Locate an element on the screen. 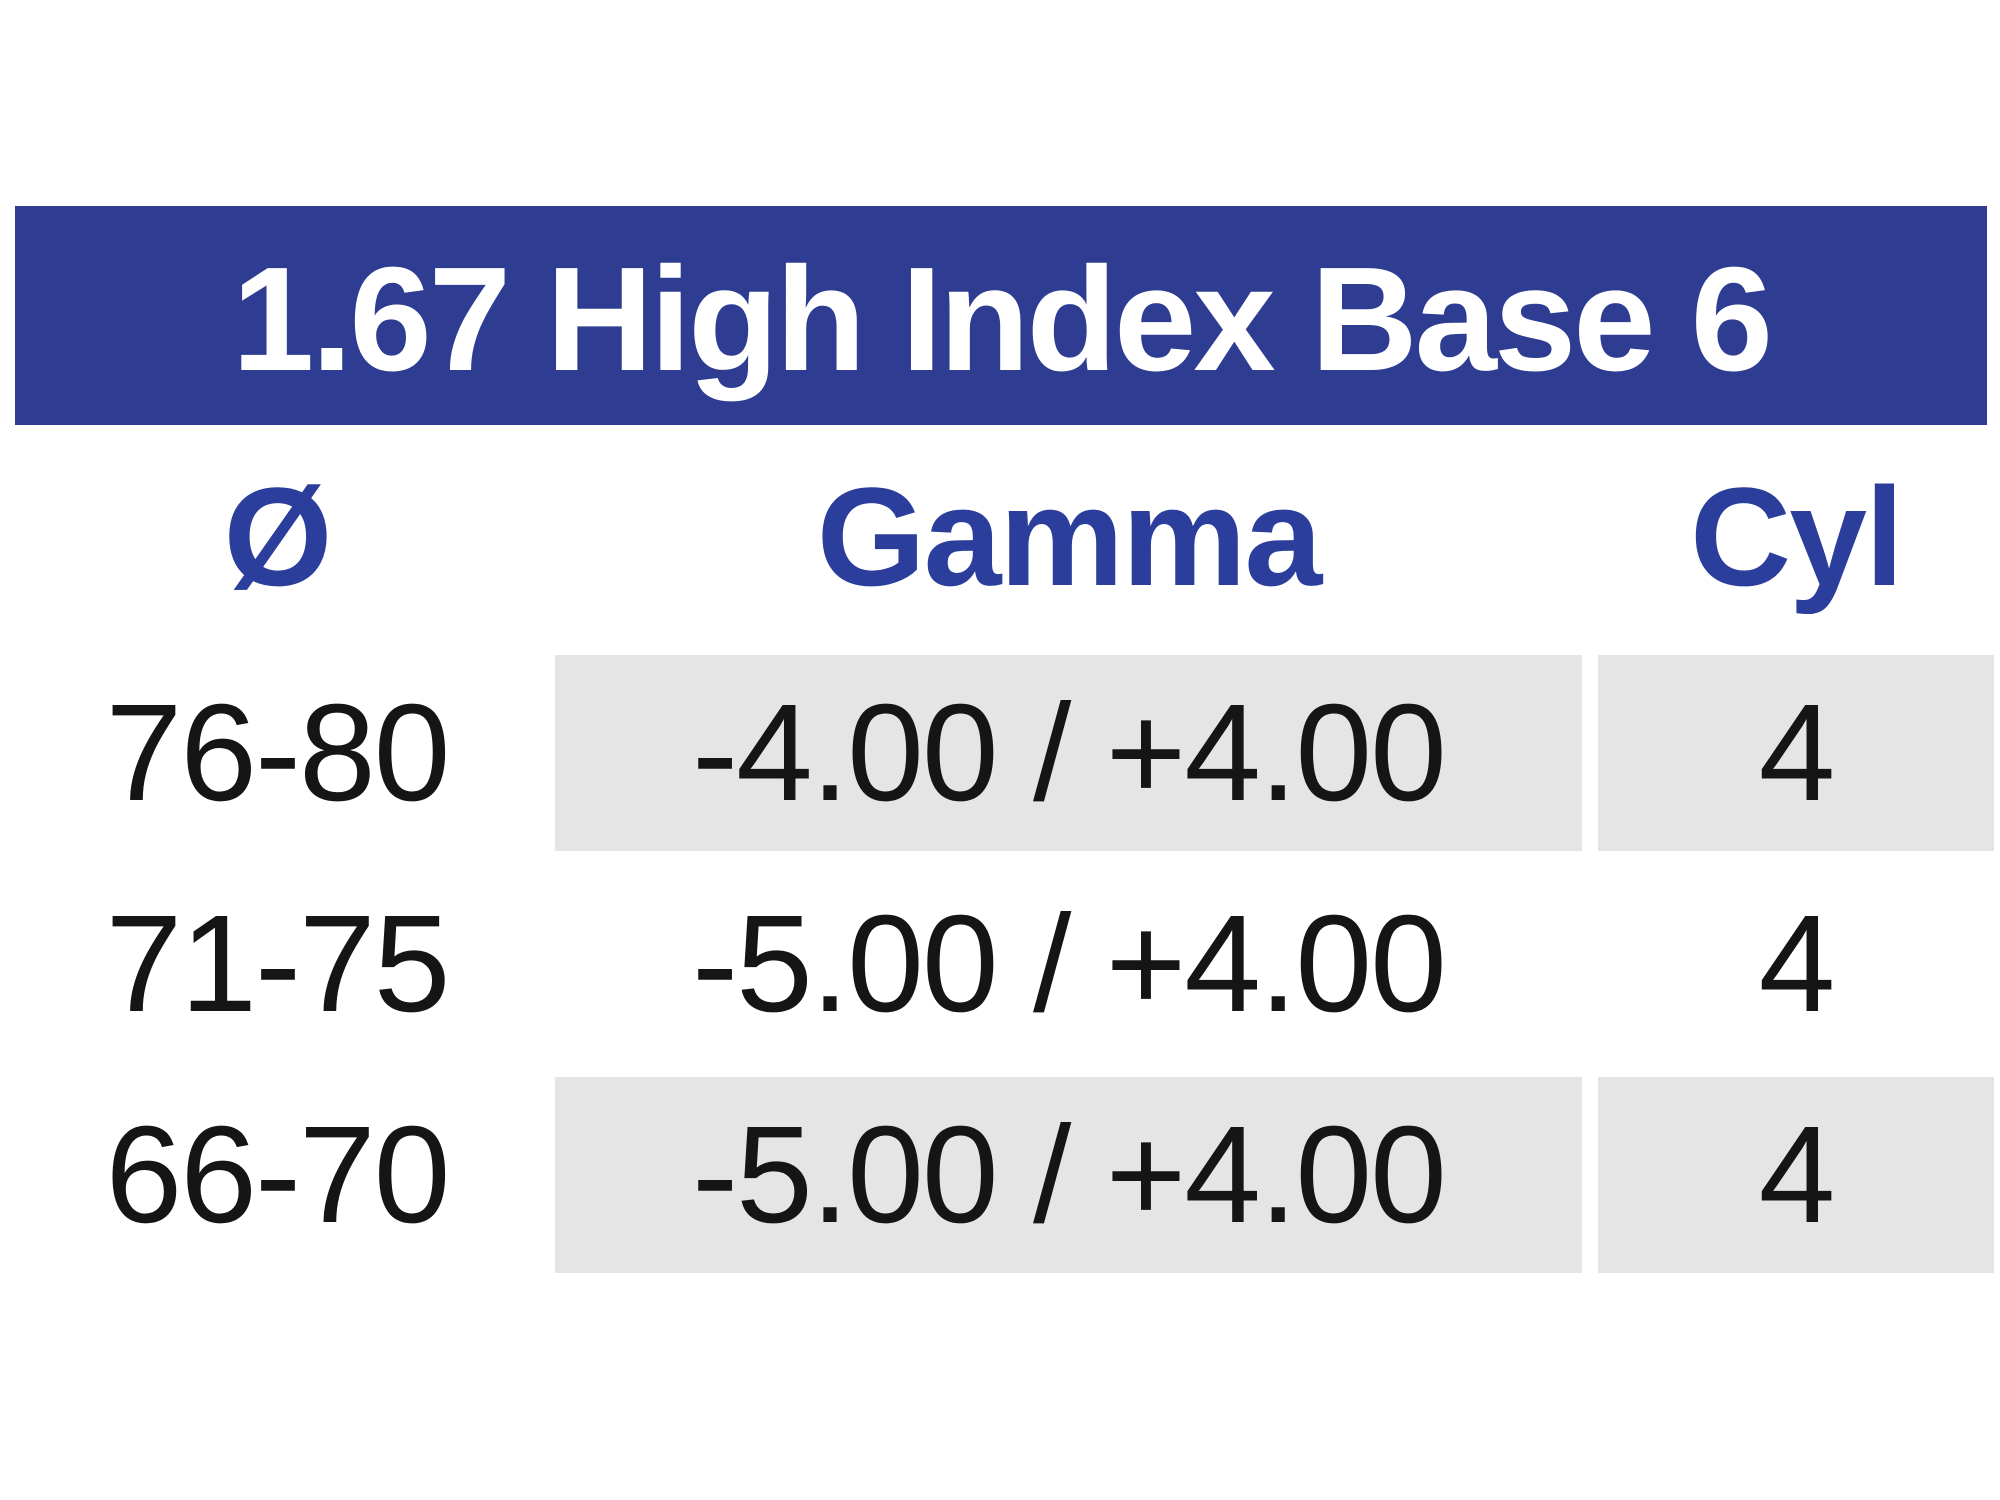 This screenshot has height=1500, width=2000. column-header-cyl: Cyl is located at coordinates (1797, 536).